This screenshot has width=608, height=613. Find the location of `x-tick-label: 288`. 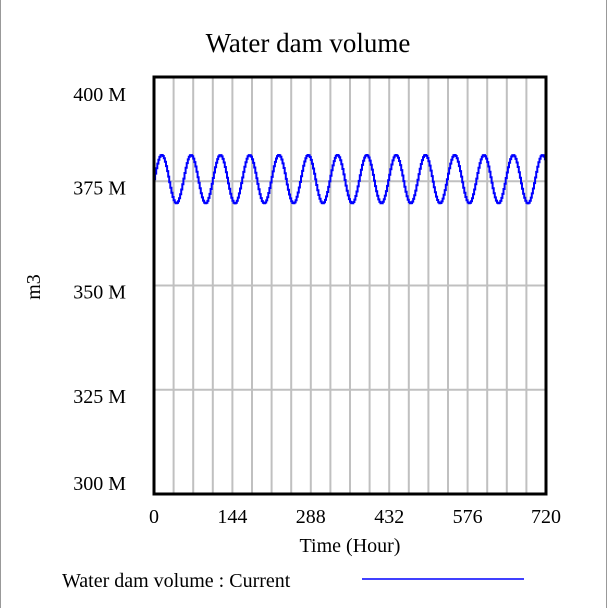

x-tick-label: 288 is located at coordinates (311, 517).